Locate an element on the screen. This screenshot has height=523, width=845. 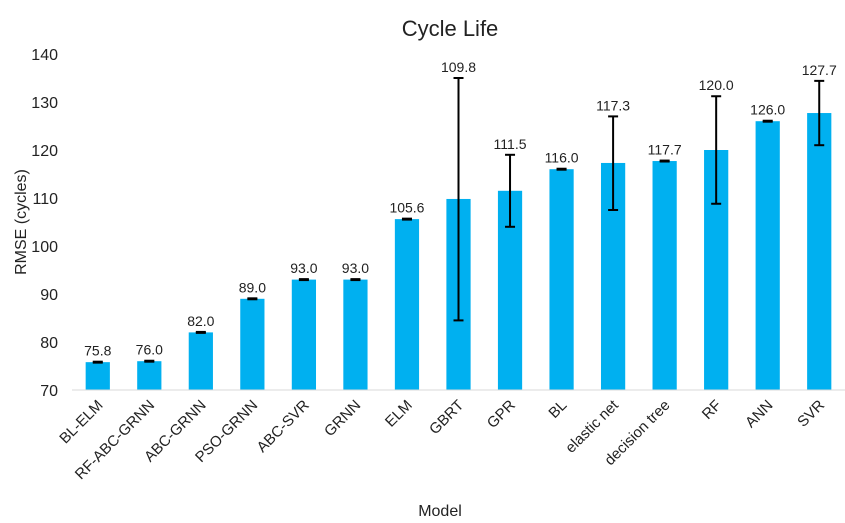
y-tick-label: 80 is located at coordinates (49, 343).